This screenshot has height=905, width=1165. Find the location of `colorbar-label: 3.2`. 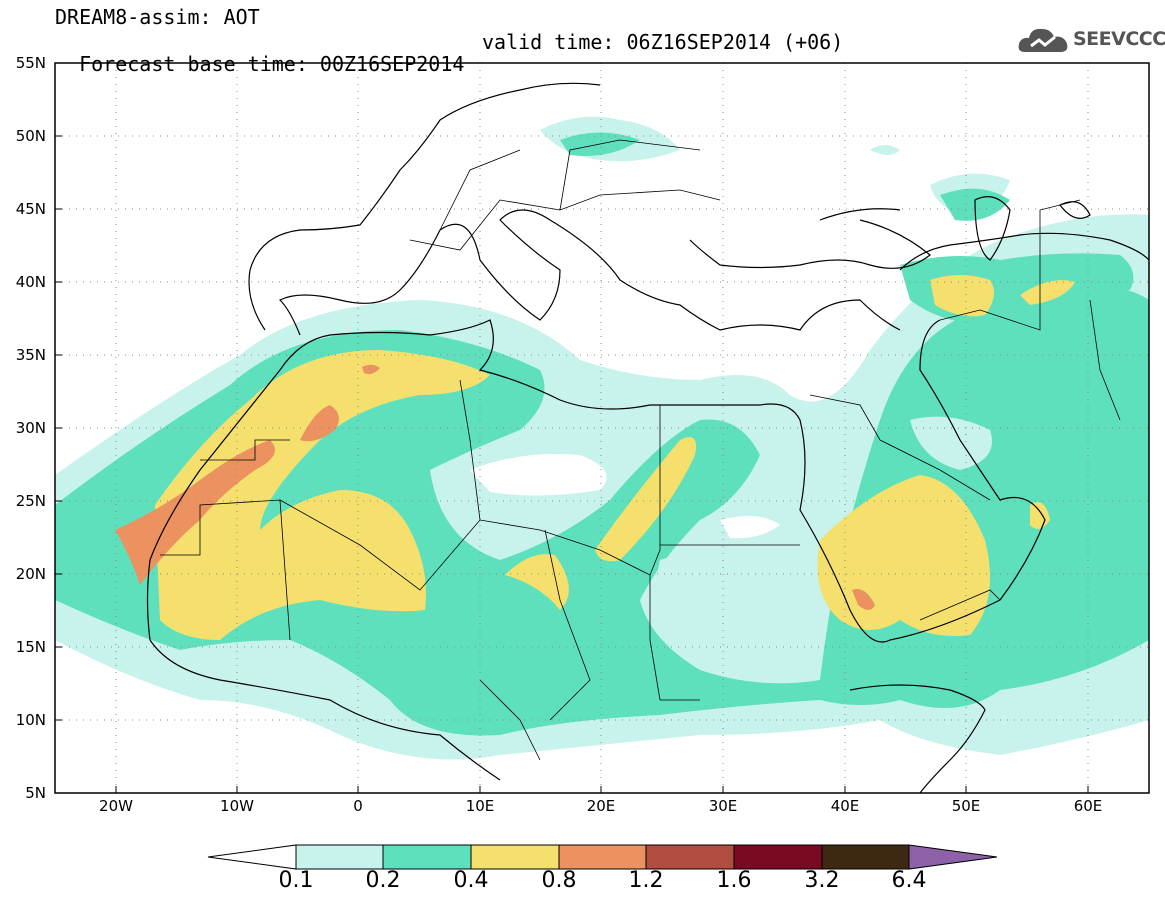

colorbar-label: 3.2 is located at coordinates (822, 880).